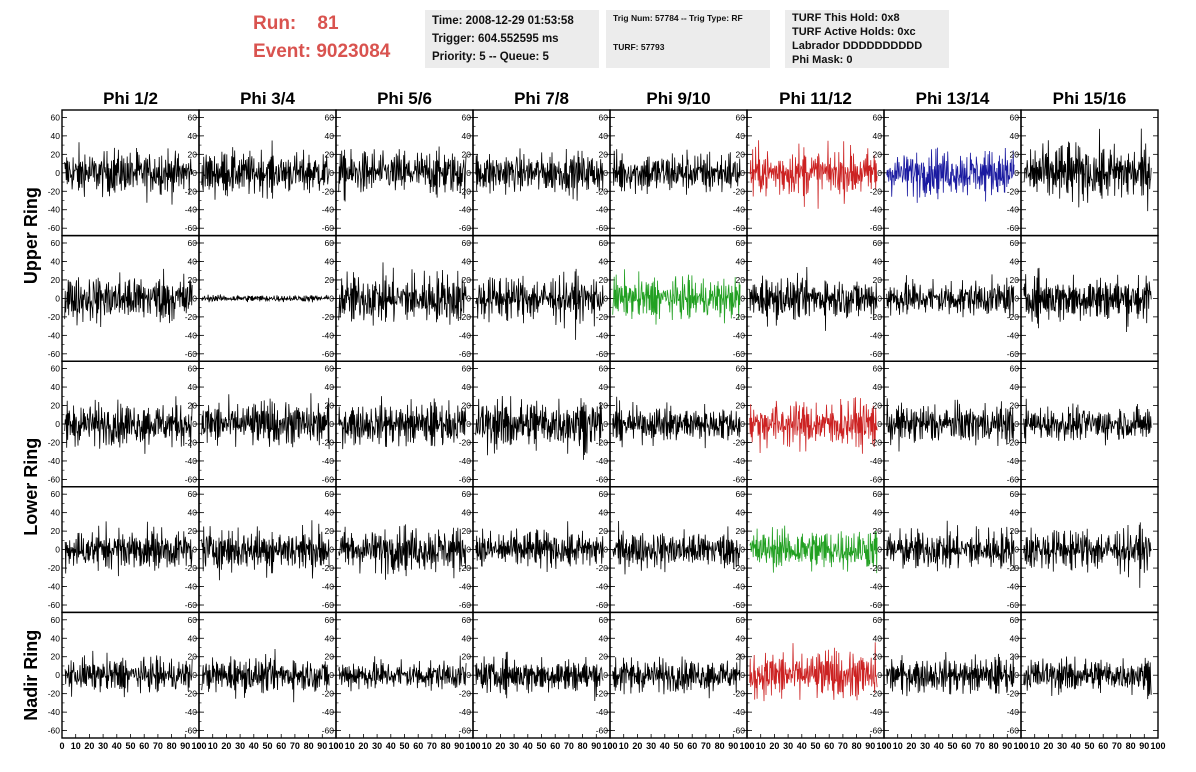 Image resolution: width=1196 pixels, height=772 pixels. What do you see at coordinates (465, 354) in the screenshot?
I see `ytick-label-r2-c4-0: -60` at bounding box center [465, 354].